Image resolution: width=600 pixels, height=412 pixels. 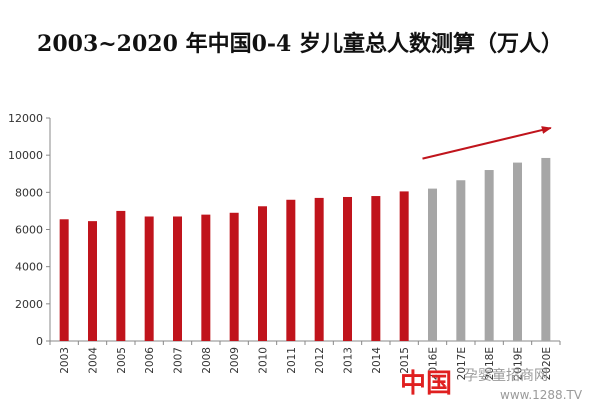 What do you see at coordinates (541, 395) in the screenshot?
I see `watermark-url: www.1288.TV` at bounding box center [541, 395].